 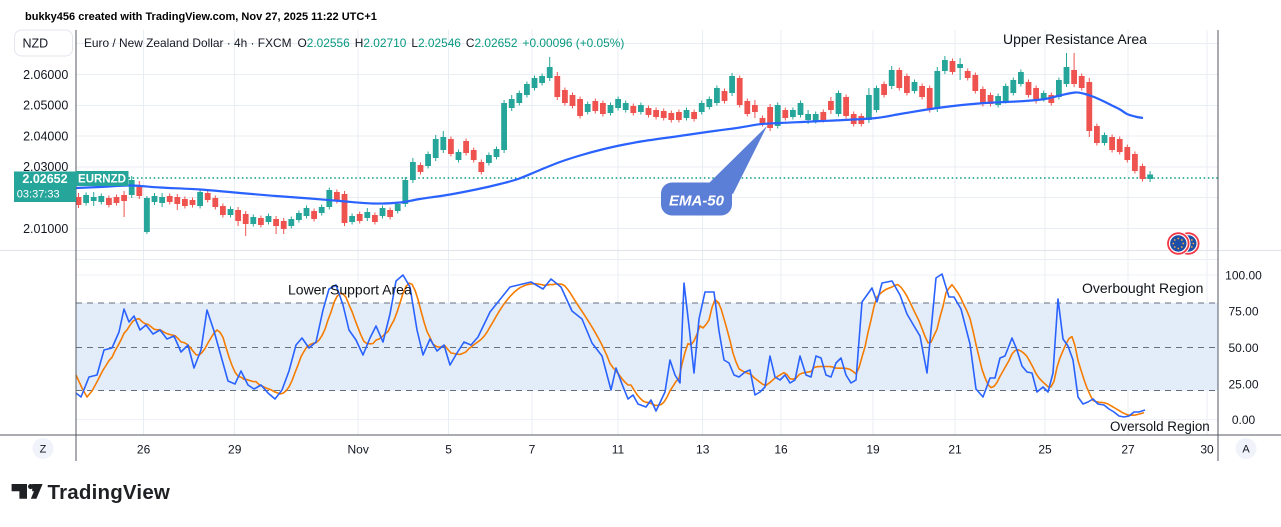 What do you see at coordinates (1244, 420) in the screenshot?
I see `svg-text: 0.00` at bounding box center [1244, 420].